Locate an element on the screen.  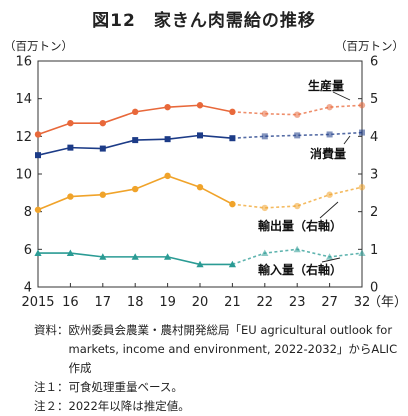
note-1-text: 可食処理重量ベース。 is located at coordinates (125, 387).